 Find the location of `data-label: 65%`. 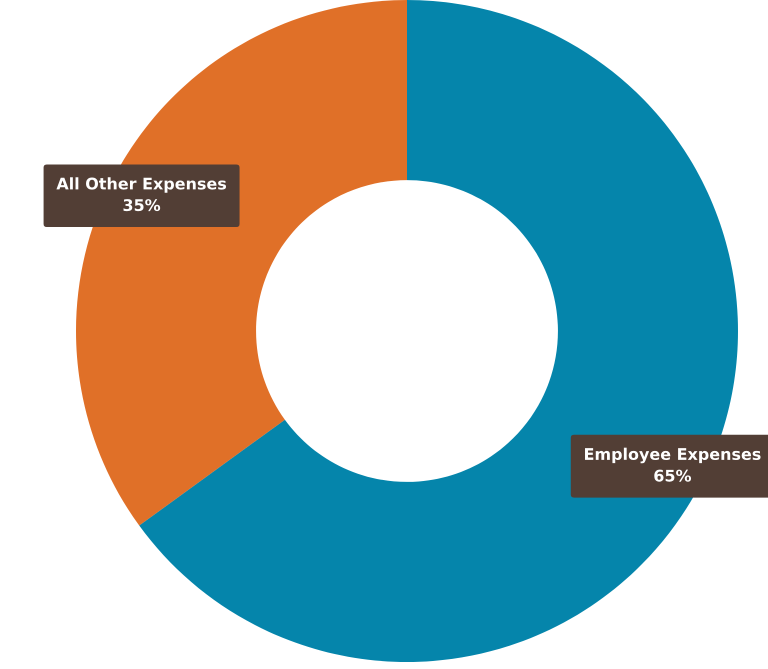

data-label: 65% is located at coordinates (673, 476).